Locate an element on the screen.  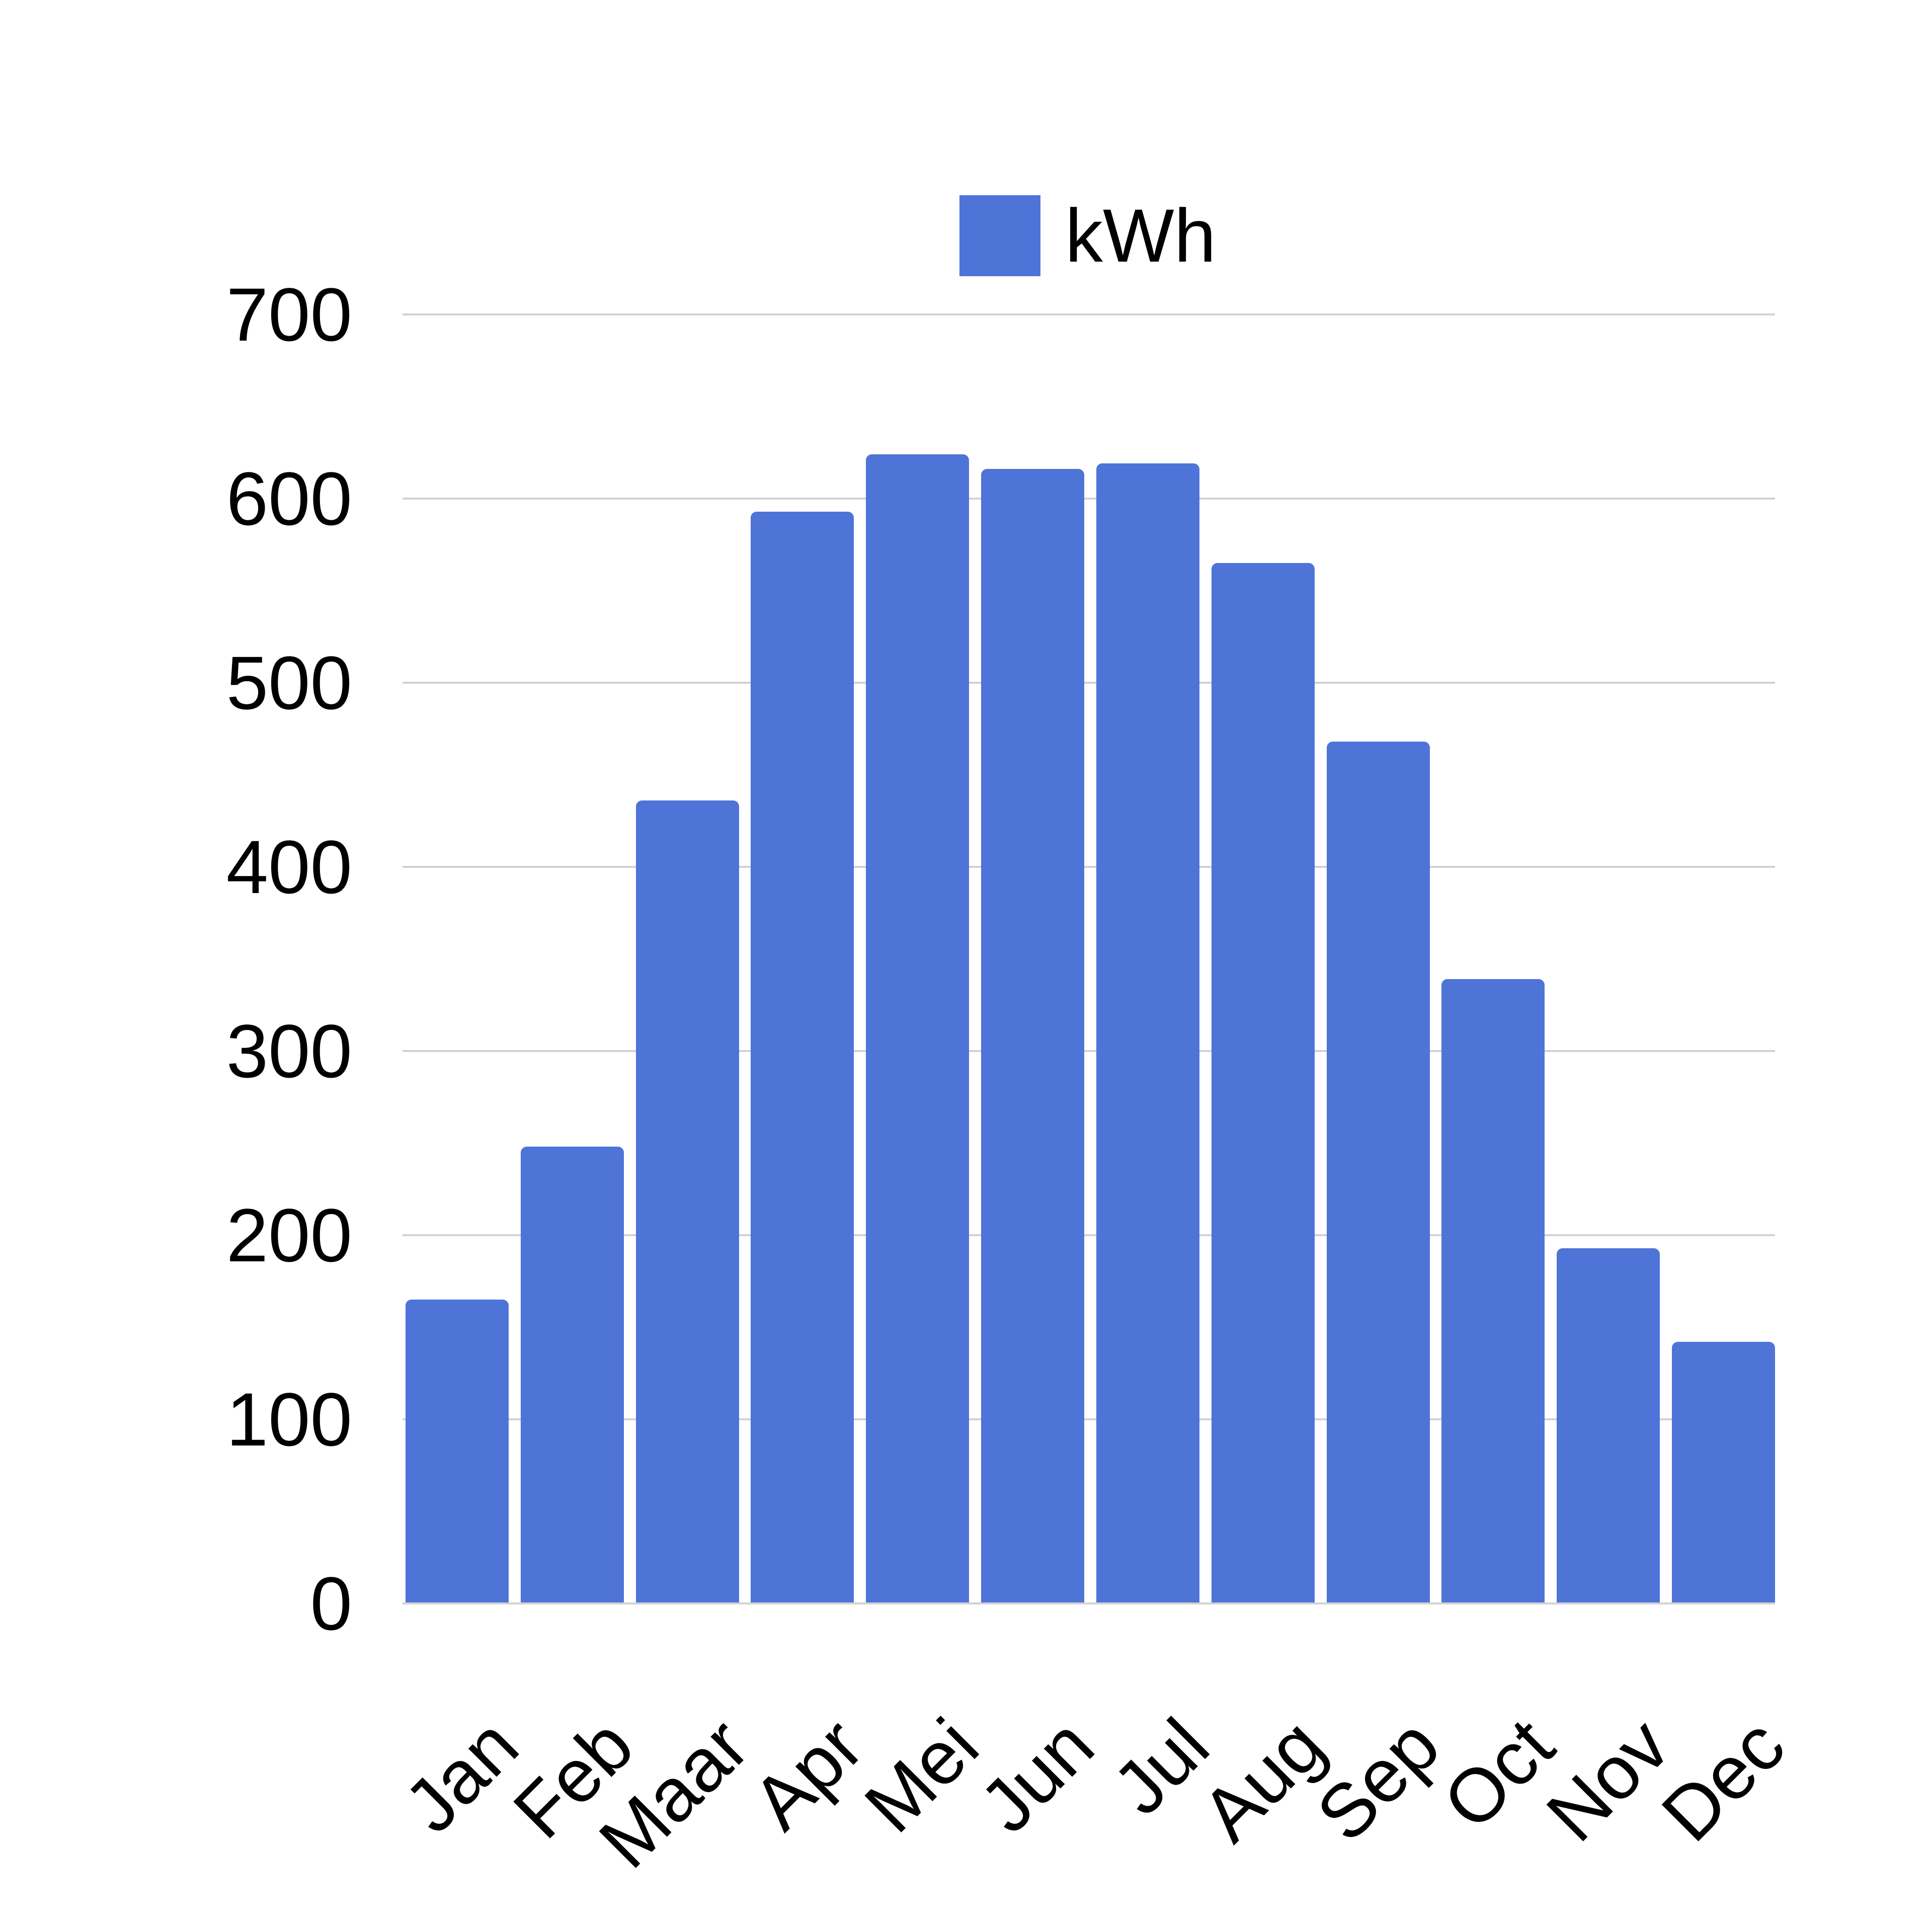
y-tick-label-0: 0 is located at coordinates (331, 1604).